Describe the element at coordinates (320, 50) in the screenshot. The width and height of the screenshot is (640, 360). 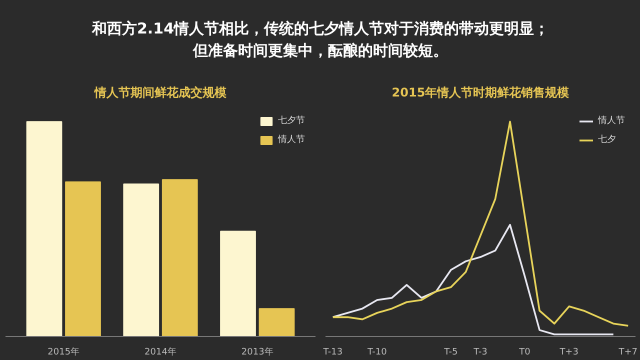
I see `text: 但准备时间更集中，酝酿的时间较短。` at that location.